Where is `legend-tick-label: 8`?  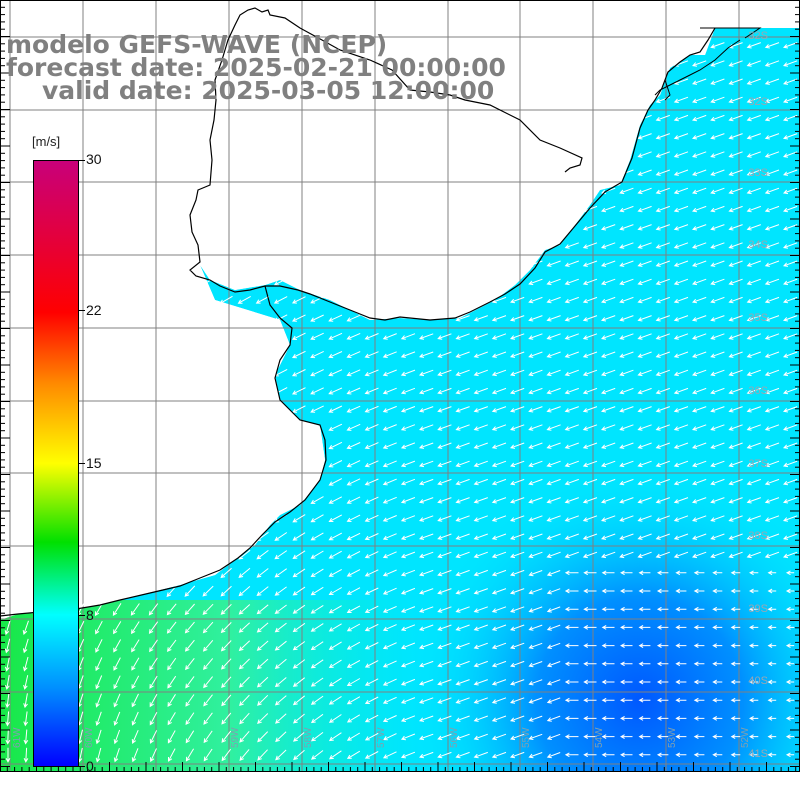
legend-tick-label: 8 is located at coordinates (90, 615).